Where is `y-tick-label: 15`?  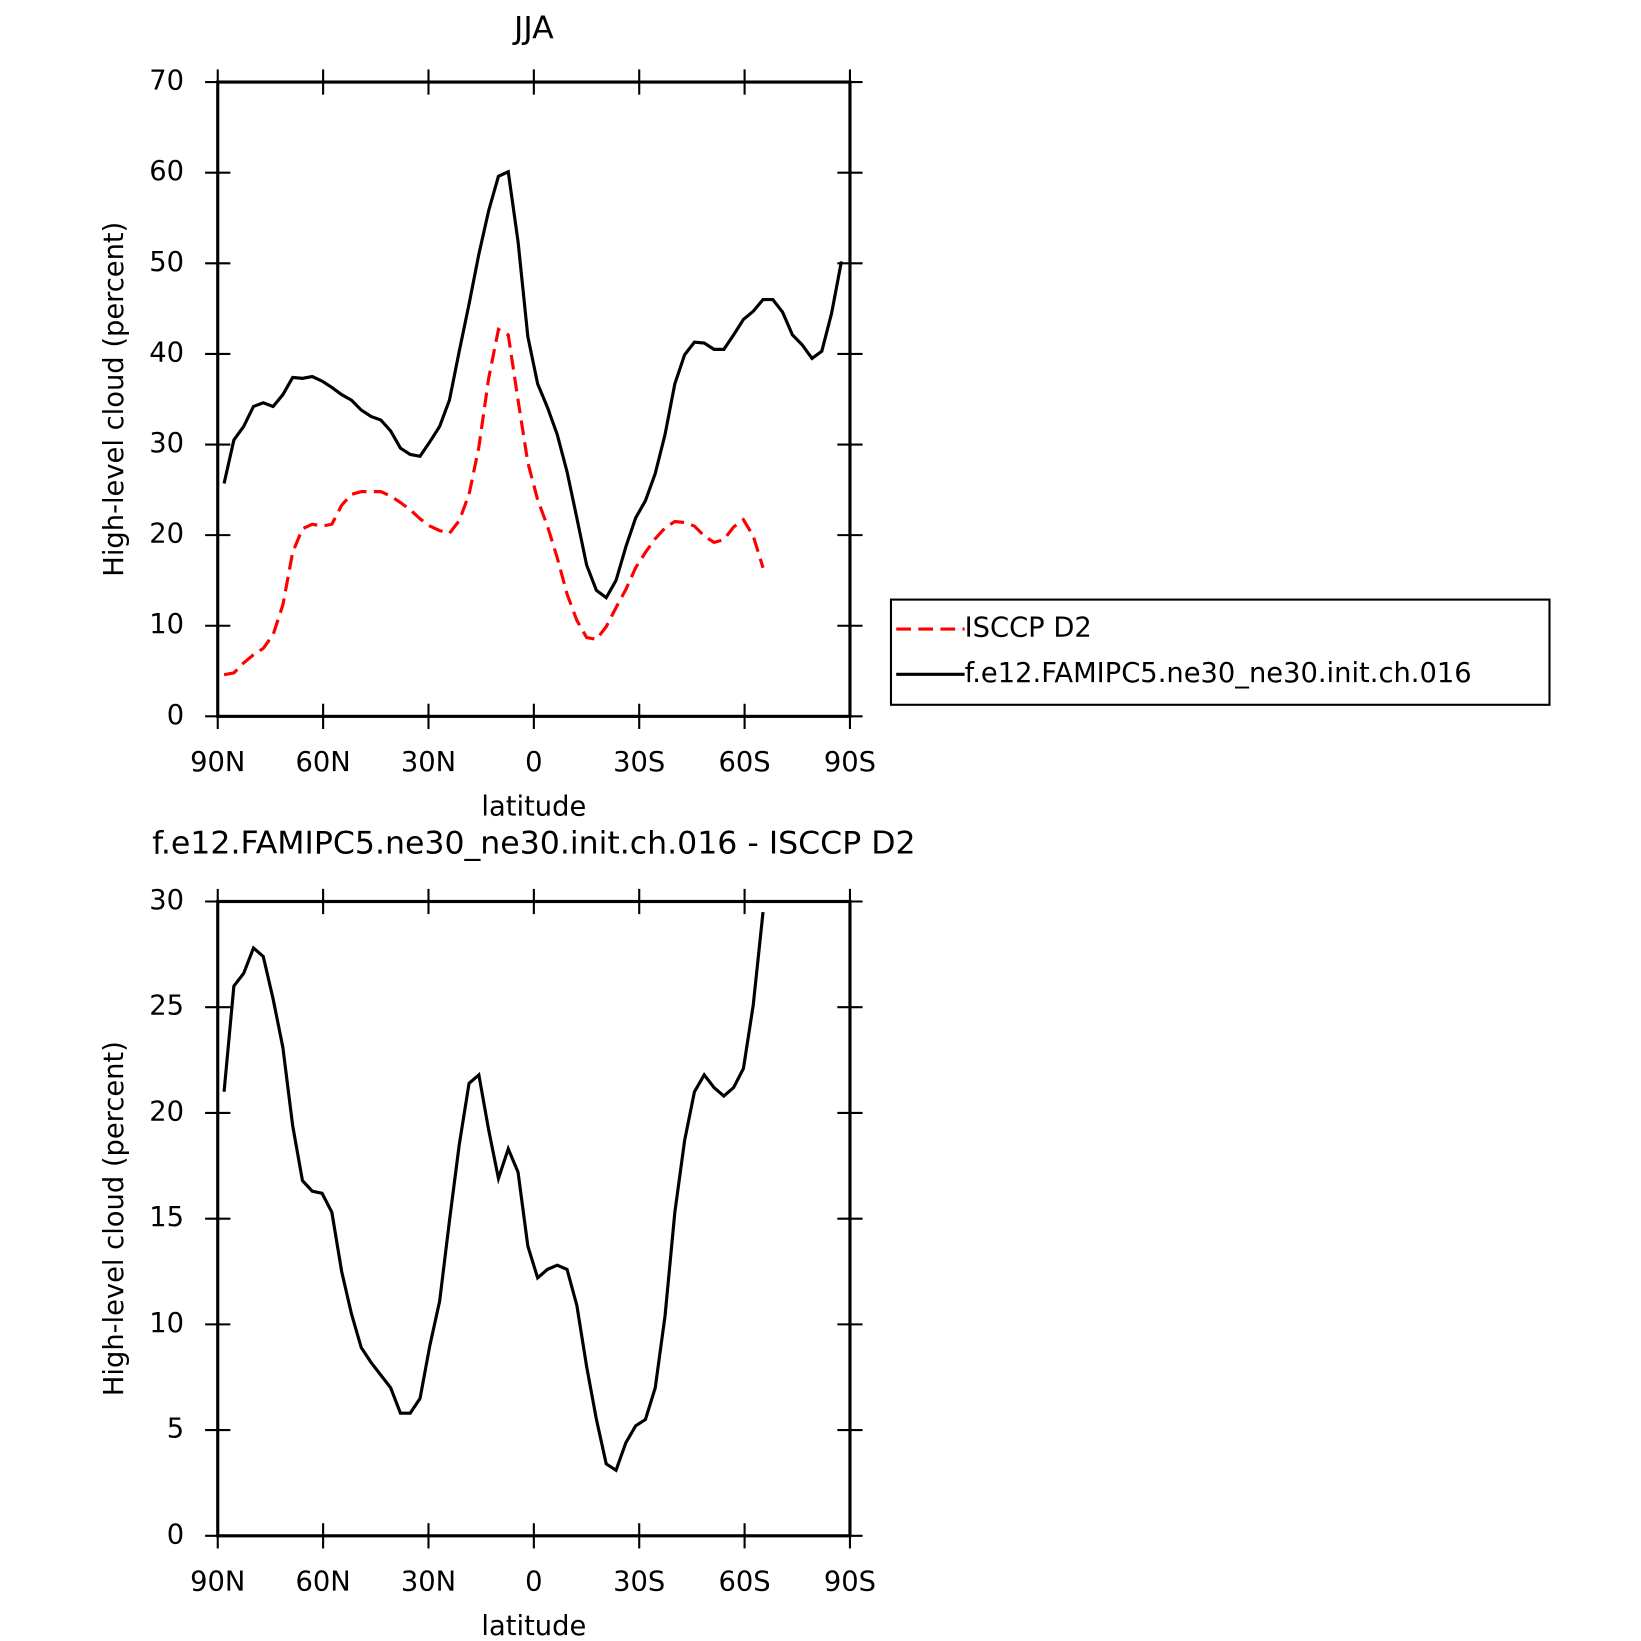 y-tick-label: 15 is located at coordinates (166, 1217).